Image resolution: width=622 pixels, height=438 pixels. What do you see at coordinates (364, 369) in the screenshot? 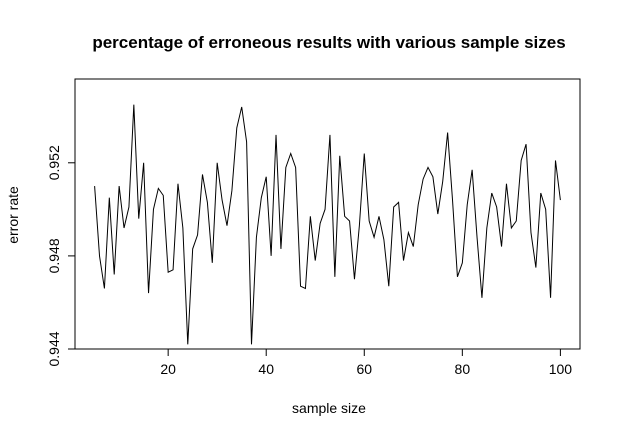
I see `x-tick-label: 60` at bounding box center [364, 369].